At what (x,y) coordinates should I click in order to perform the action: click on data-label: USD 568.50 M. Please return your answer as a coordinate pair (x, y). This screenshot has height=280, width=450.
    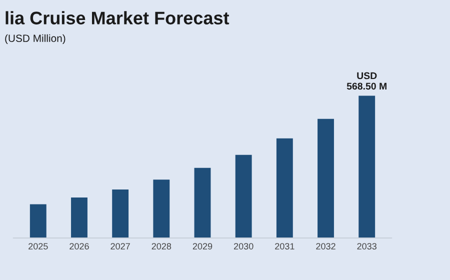
    Looking at the image, I should click on (366, 81).